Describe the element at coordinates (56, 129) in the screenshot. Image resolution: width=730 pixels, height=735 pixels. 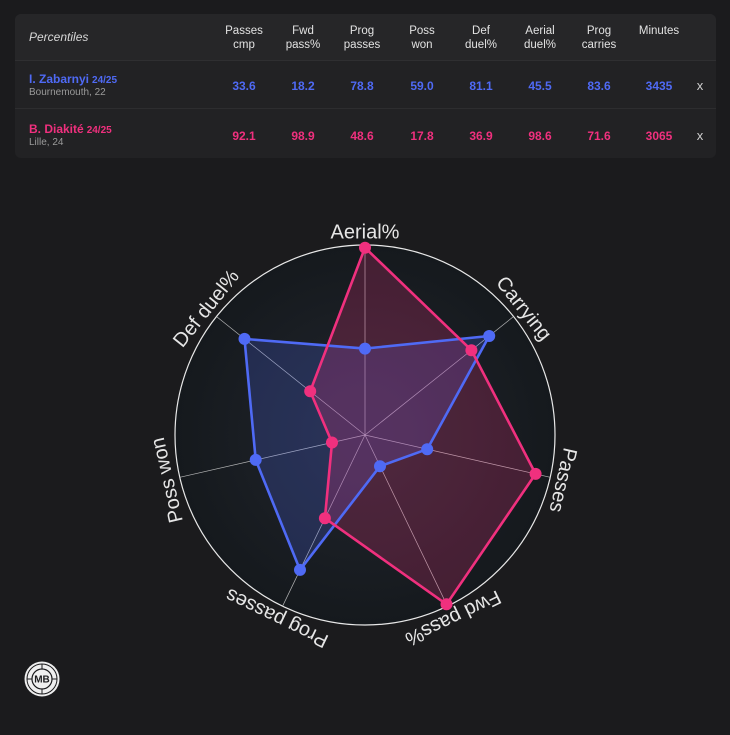
I see `player-name-text: B. Diakité` at that location.